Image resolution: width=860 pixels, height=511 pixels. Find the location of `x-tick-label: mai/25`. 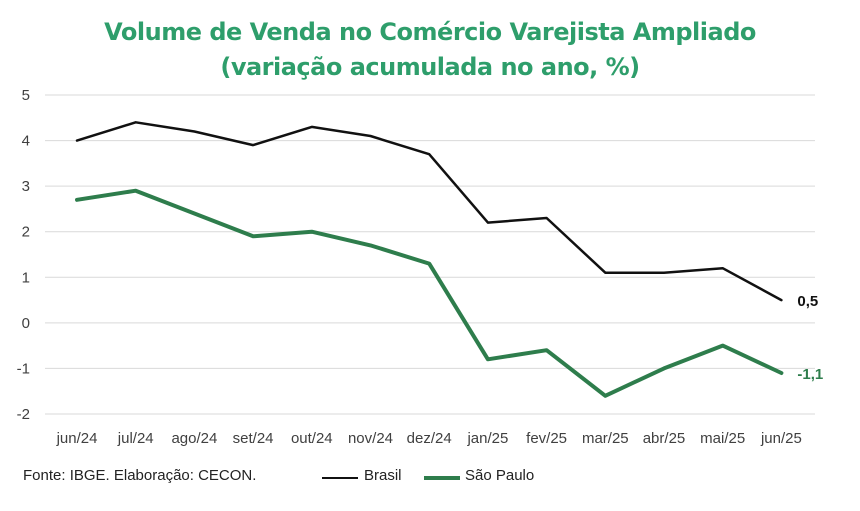

x-tick-label: mai/25 is located at coordinates (722, 438).